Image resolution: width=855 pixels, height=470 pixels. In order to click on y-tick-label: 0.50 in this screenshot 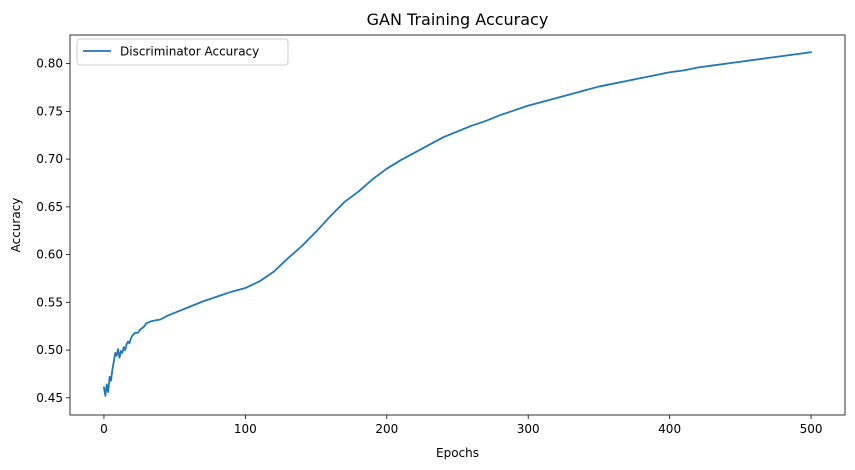, I will do `click(49, 350)`.